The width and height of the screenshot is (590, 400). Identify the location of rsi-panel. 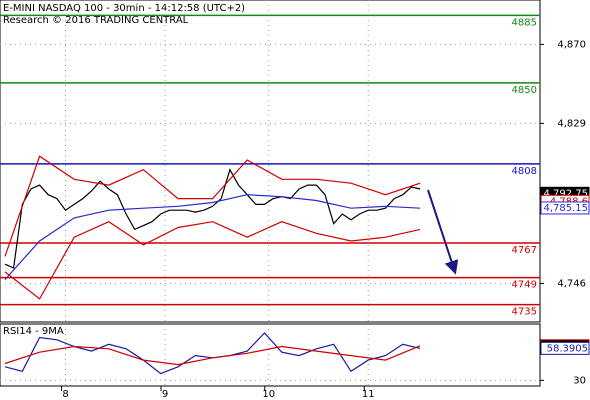
(270, 355).